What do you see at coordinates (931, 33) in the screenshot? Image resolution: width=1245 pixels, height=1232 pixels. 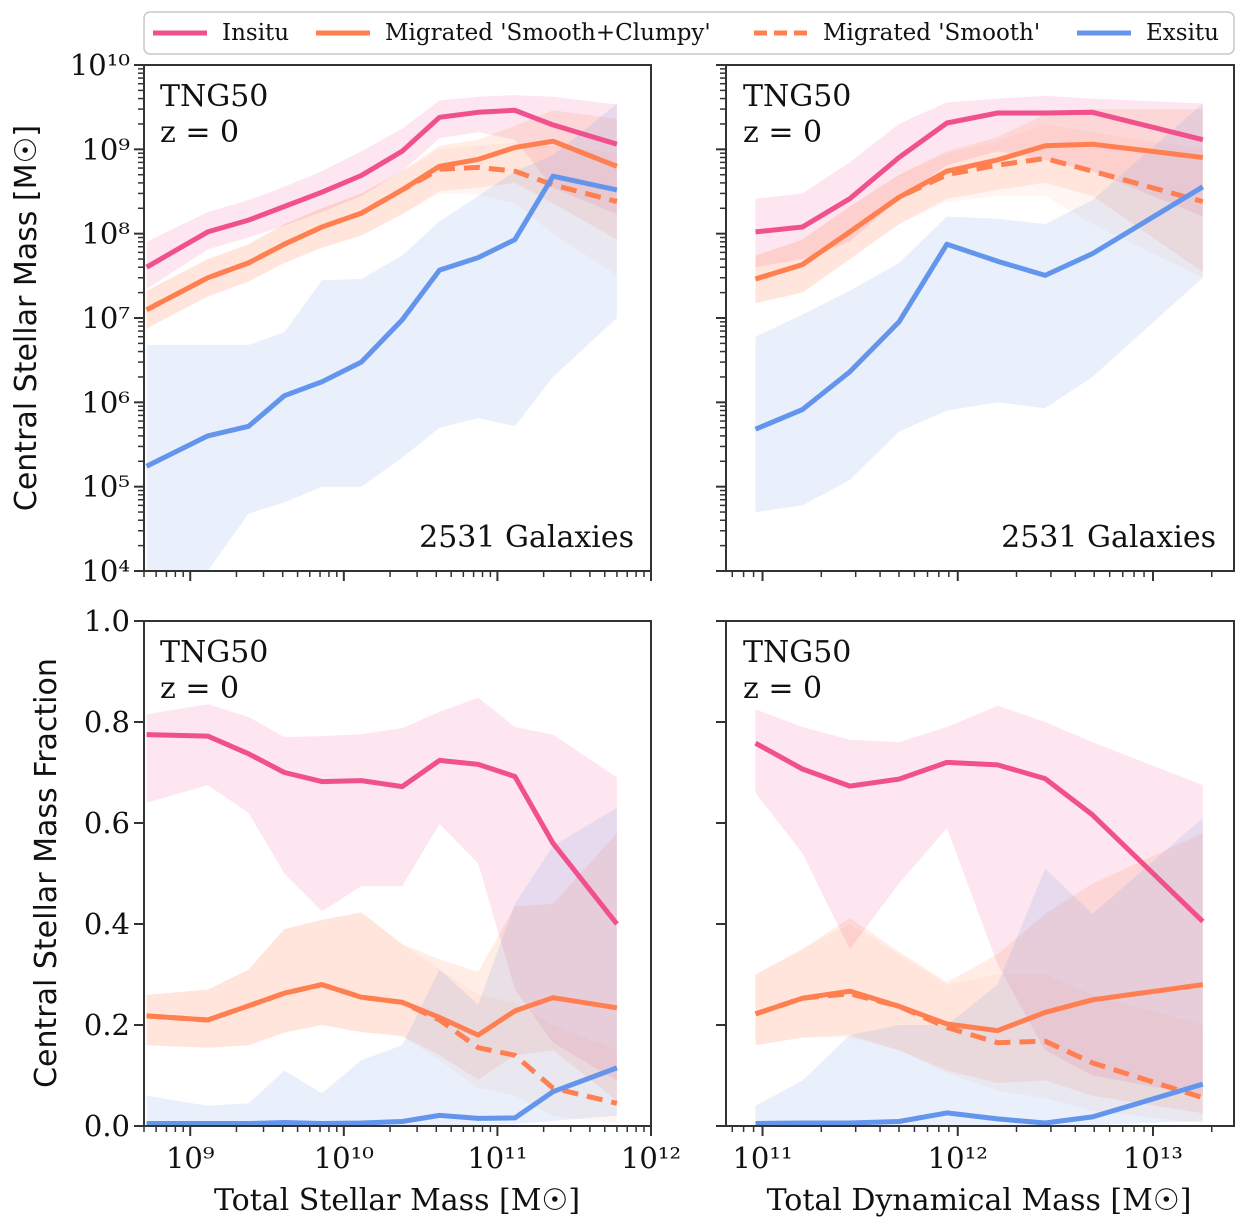 I see `legend-label-mig-s: Migrated 'Smooth'` at bounding box center [931, 33].